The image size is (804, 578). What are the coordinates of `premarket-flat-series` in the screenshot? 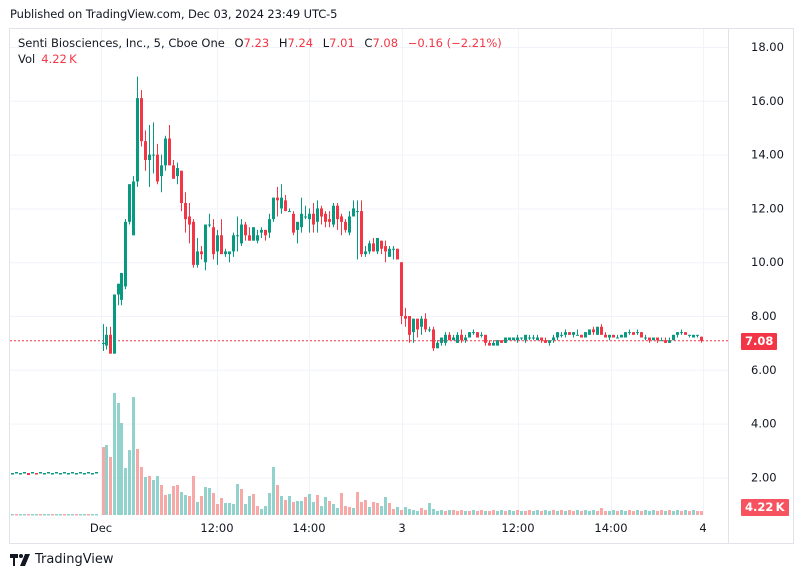 It's located at (54, 494).